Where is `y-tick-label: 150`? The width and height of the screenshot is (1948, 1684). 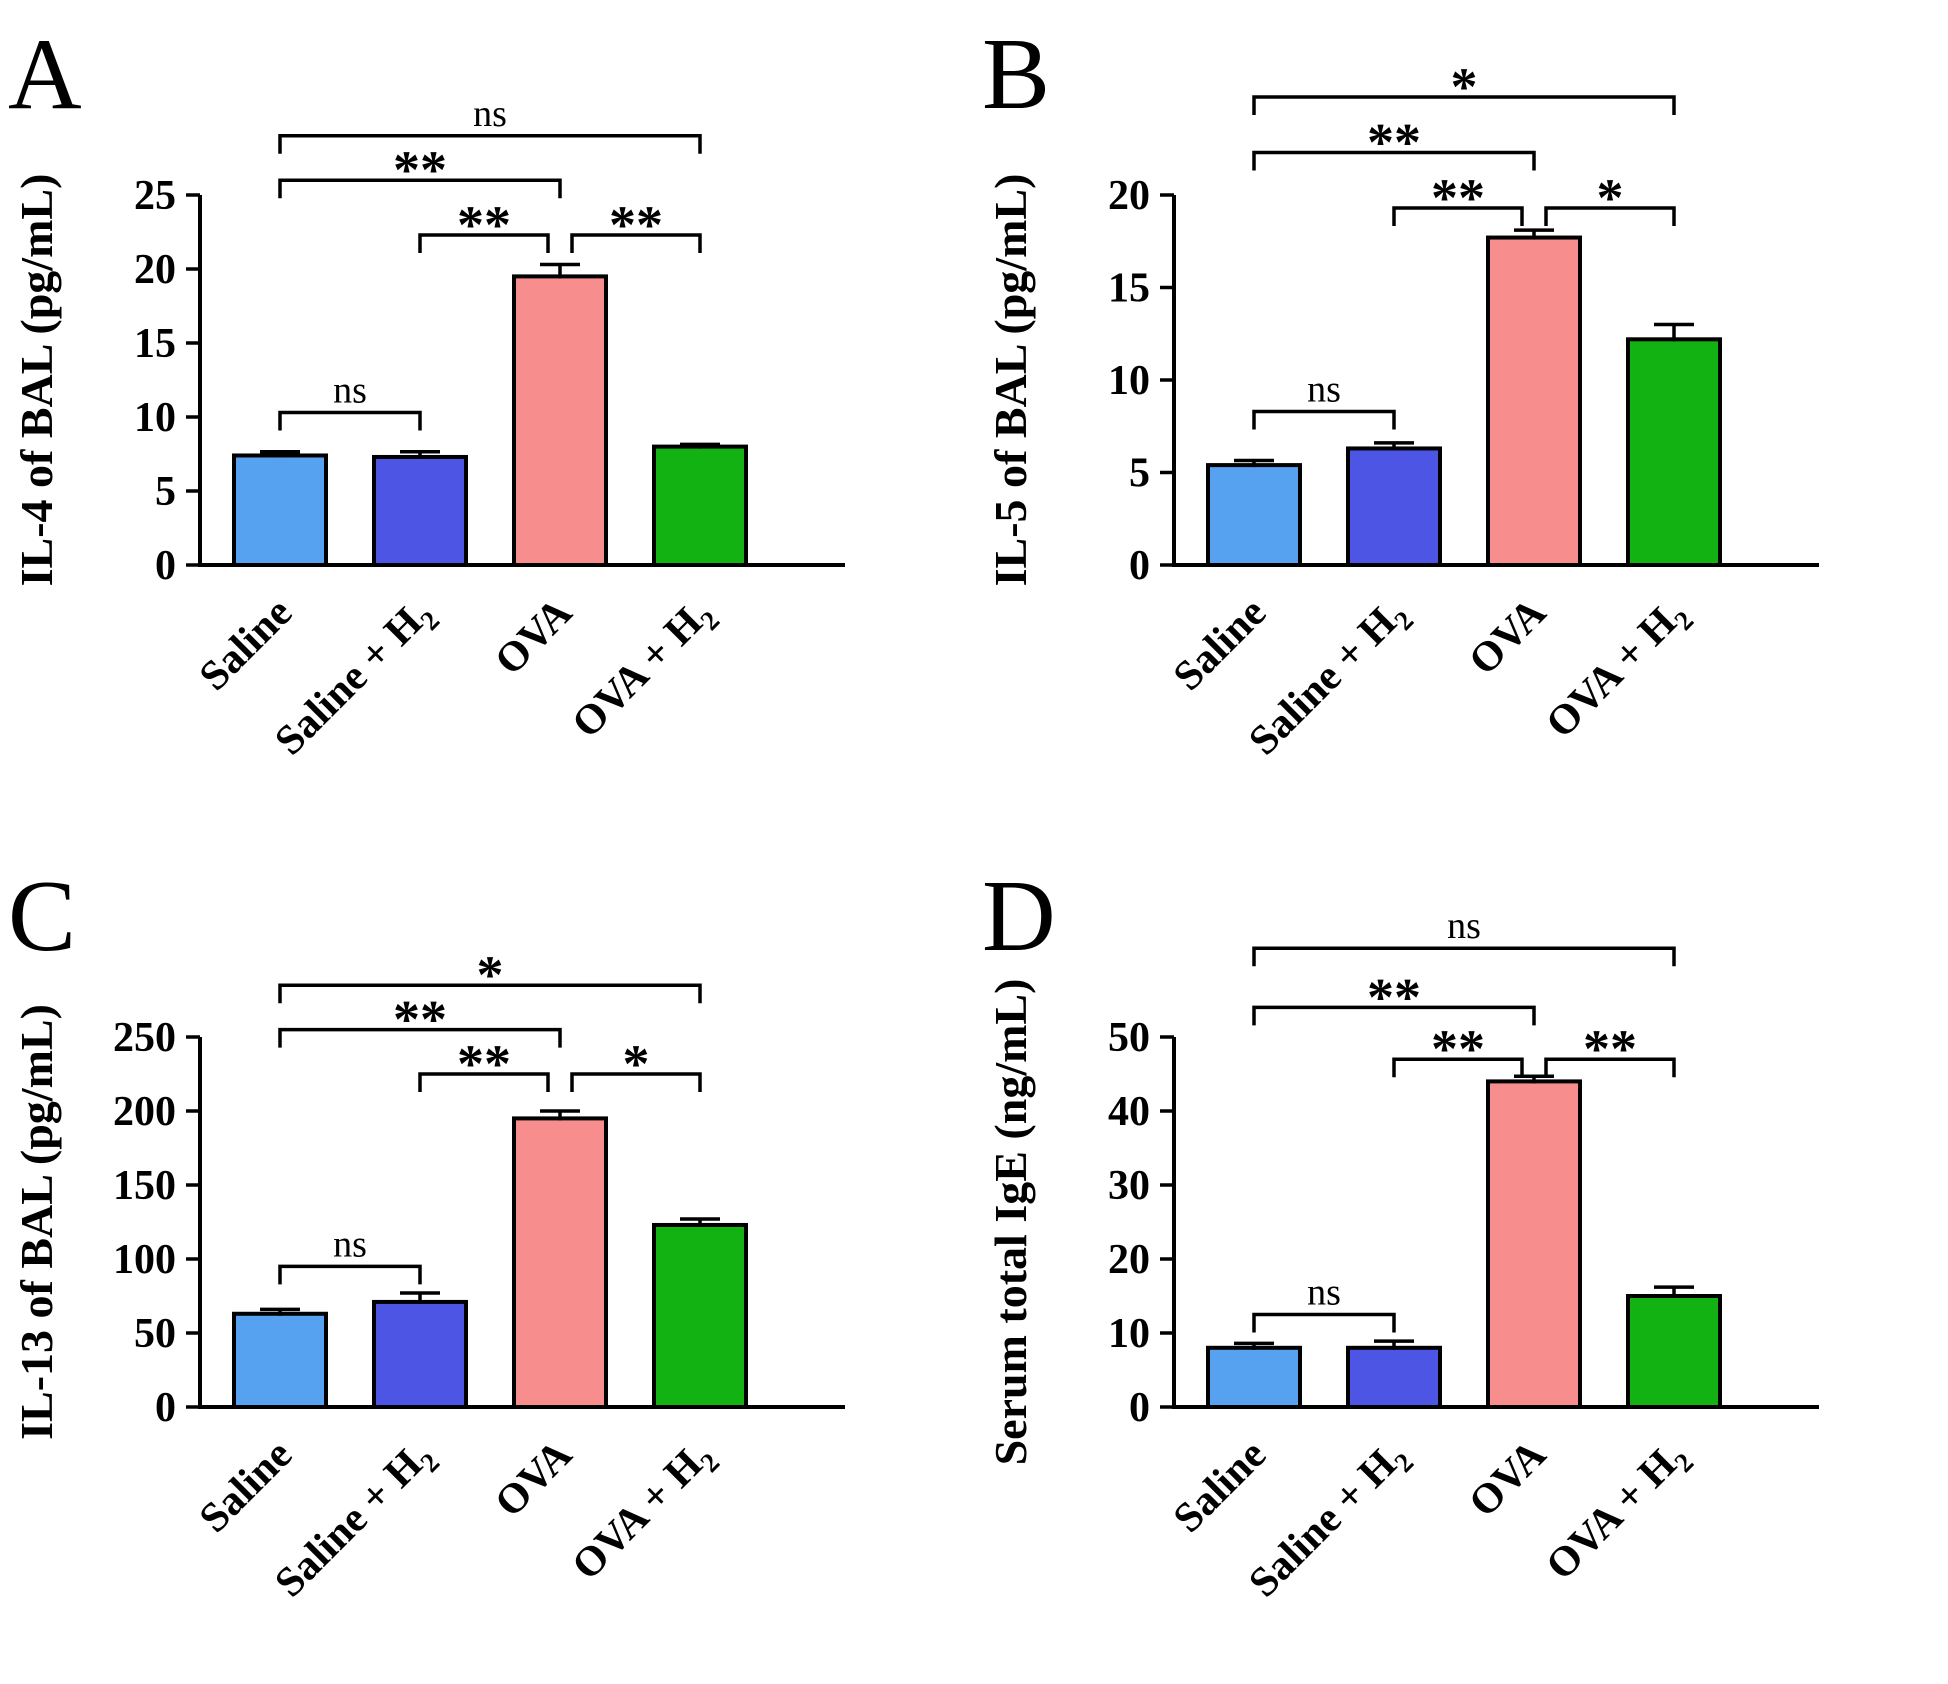
y-tick-label: 150 is located at coordinates (144, 1186).